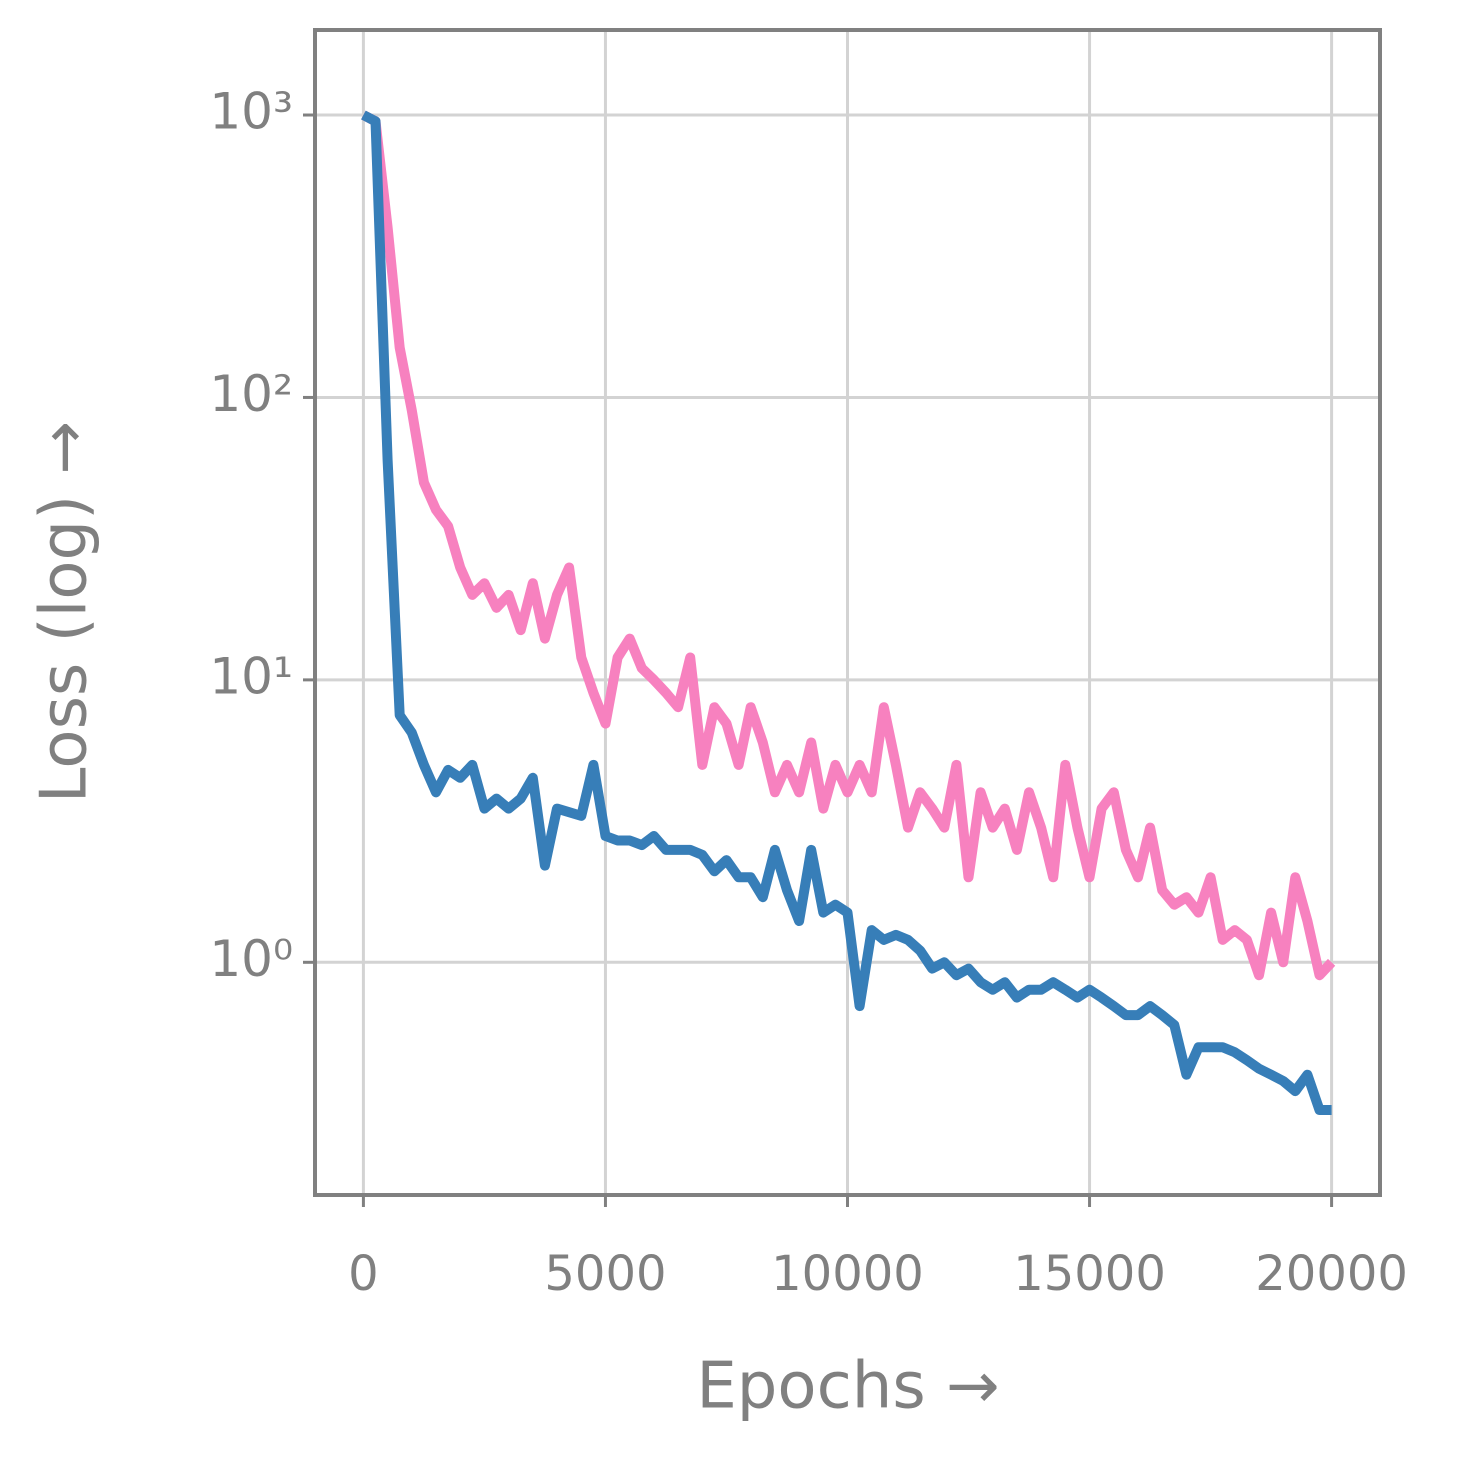 The width and height of the screenshot is (1467, 1462). I want to click on x-tick-label: 15000, so click(1089, 1274).